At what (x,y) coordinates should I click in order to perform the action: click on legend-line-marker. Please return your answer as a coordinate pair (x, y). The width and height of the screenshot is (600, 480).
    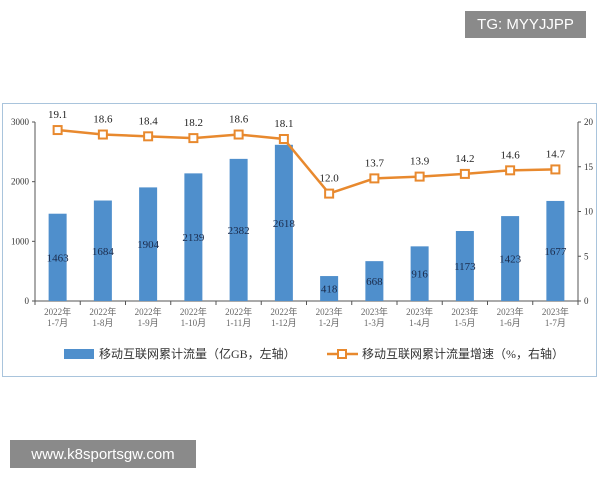
    Looking at the image, I should click on (342, 354).